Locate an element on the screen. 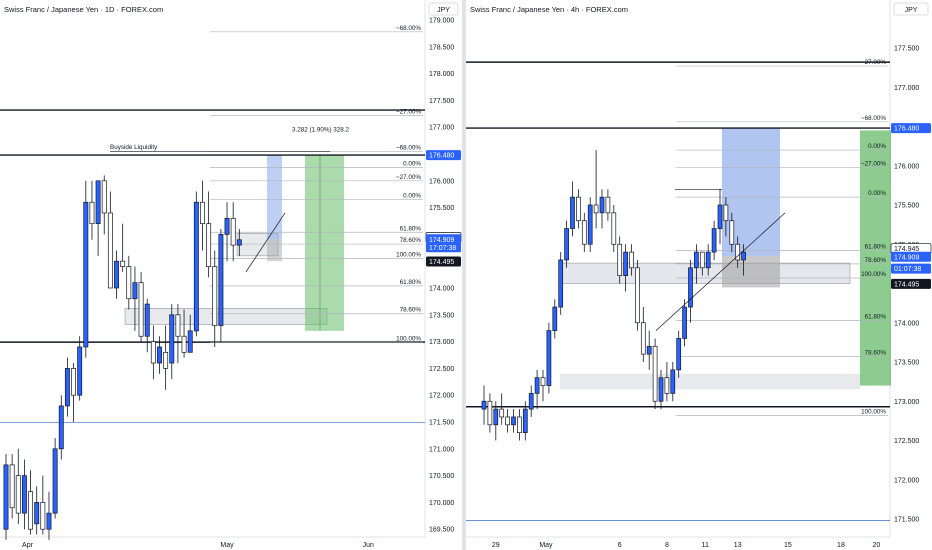 The width and height of the screenshot is (932, 550). y-tick-label: 177.000 is located at coordinates (441, 128).